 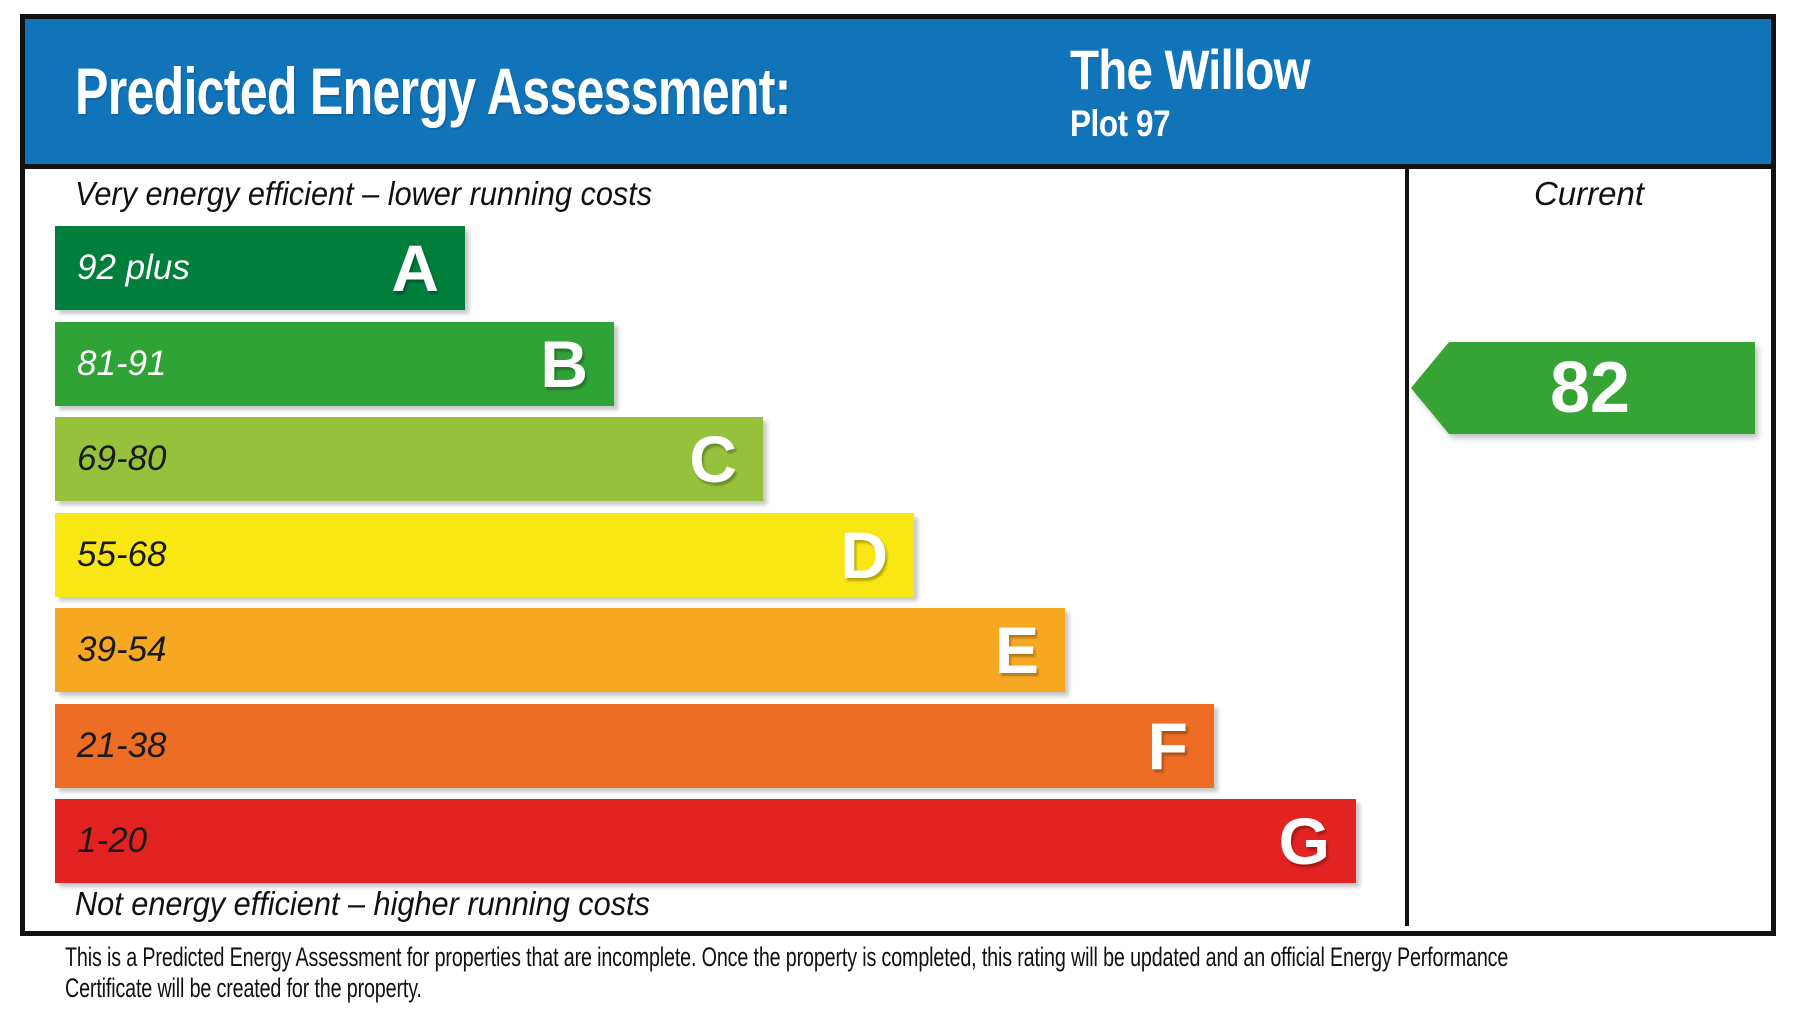 I want to click on epc-band-g: 1-20 G, so click(x=705, y=841).